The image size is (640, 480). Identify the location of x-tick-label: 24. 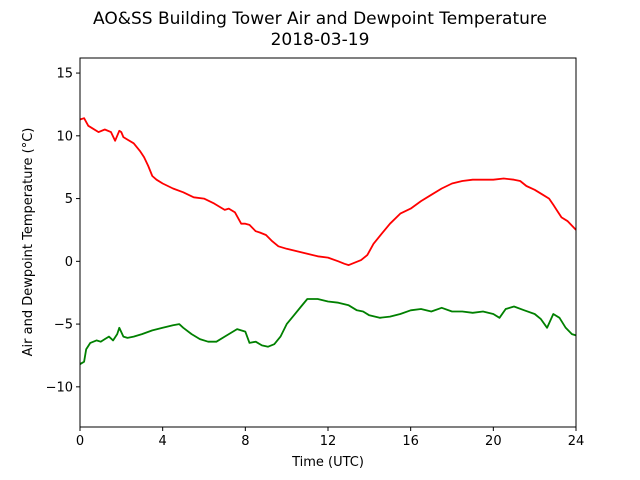
(576, 441).